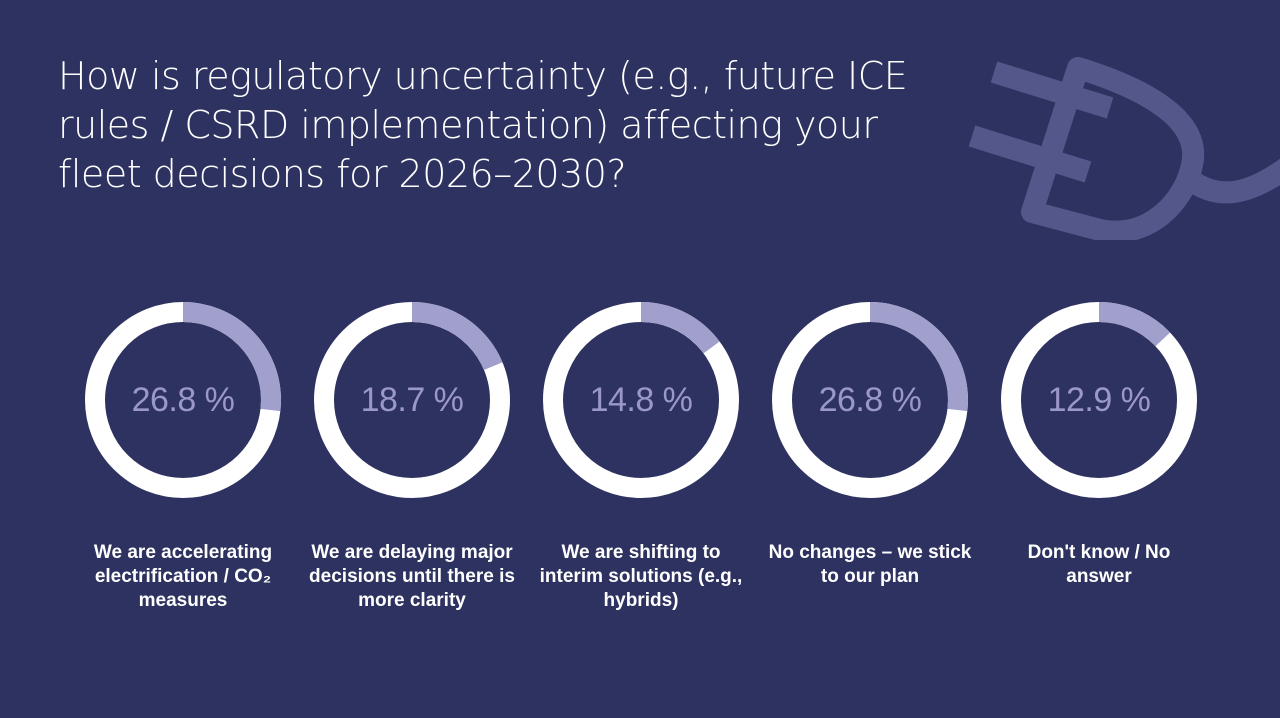  I want to click on donut-chart: 18.7 %, so click(412, 400).